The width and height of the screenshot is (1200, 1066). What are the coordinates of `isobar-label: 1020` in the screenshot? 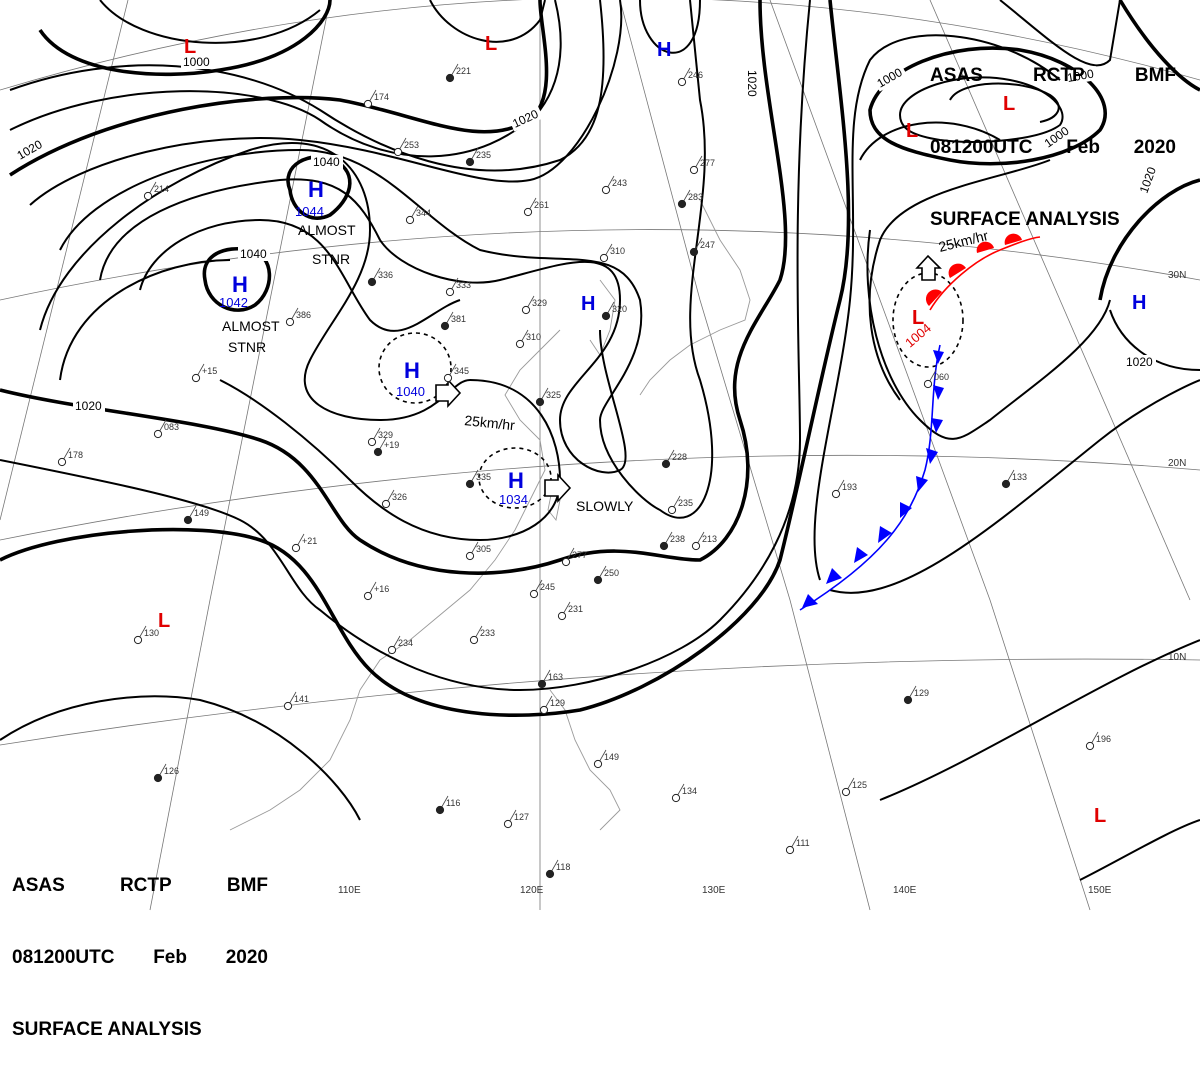 It's located at (88, 406).